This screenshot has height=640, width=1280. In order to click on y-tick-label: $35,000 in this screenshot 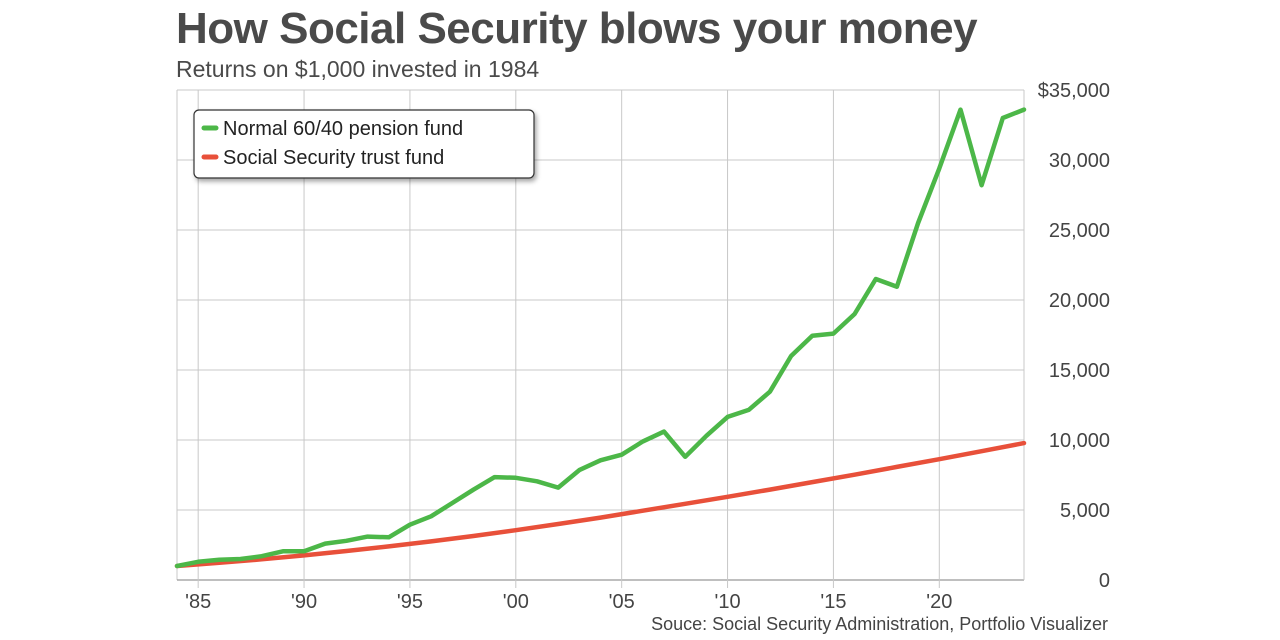, I will do `click(1074, 91)`.